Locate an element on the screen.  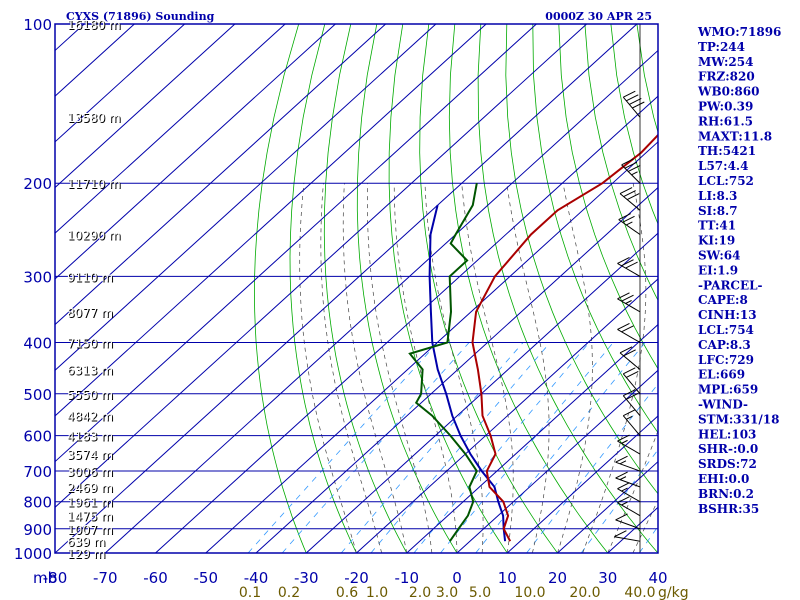
wind-barbs is located at coordinates (629, 288).